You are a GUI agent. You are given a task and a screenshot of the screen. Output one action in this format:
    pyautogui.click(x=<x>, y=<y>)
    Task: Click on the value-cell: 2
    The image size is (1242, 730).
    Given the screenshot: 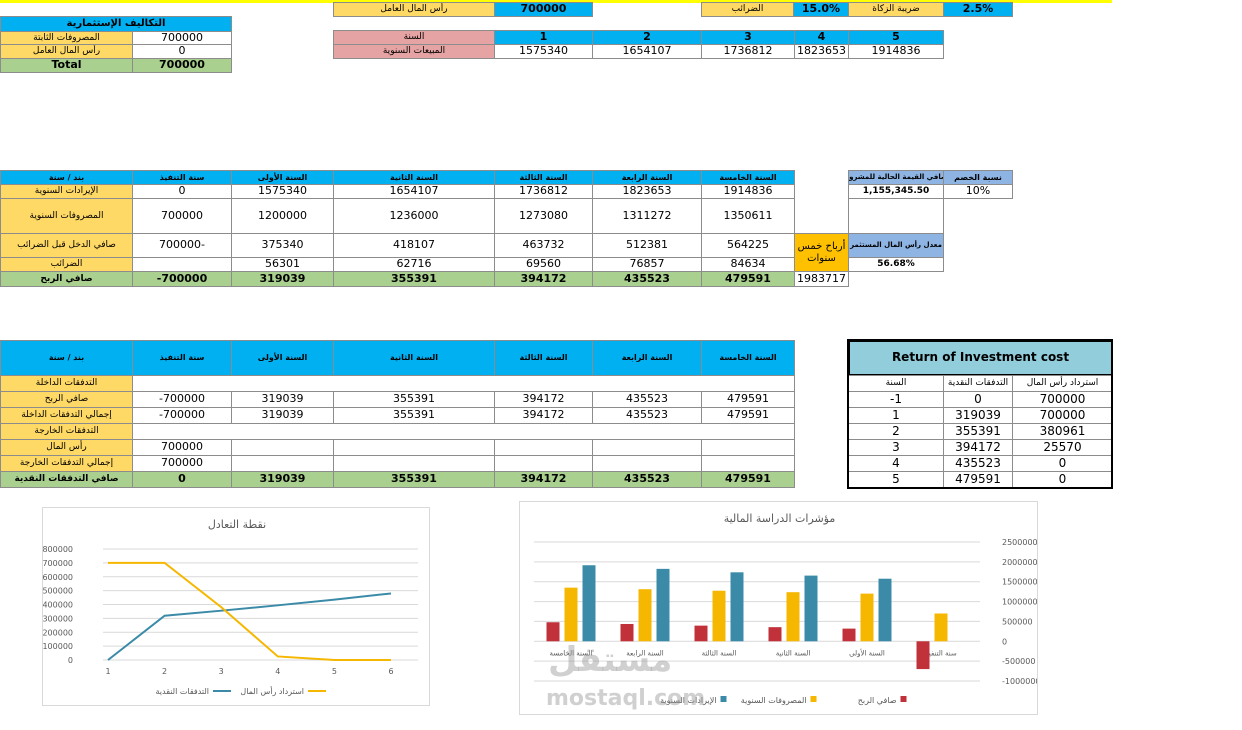 What is the action you would take?
    pyautogui.click(x=896, y=431)
    